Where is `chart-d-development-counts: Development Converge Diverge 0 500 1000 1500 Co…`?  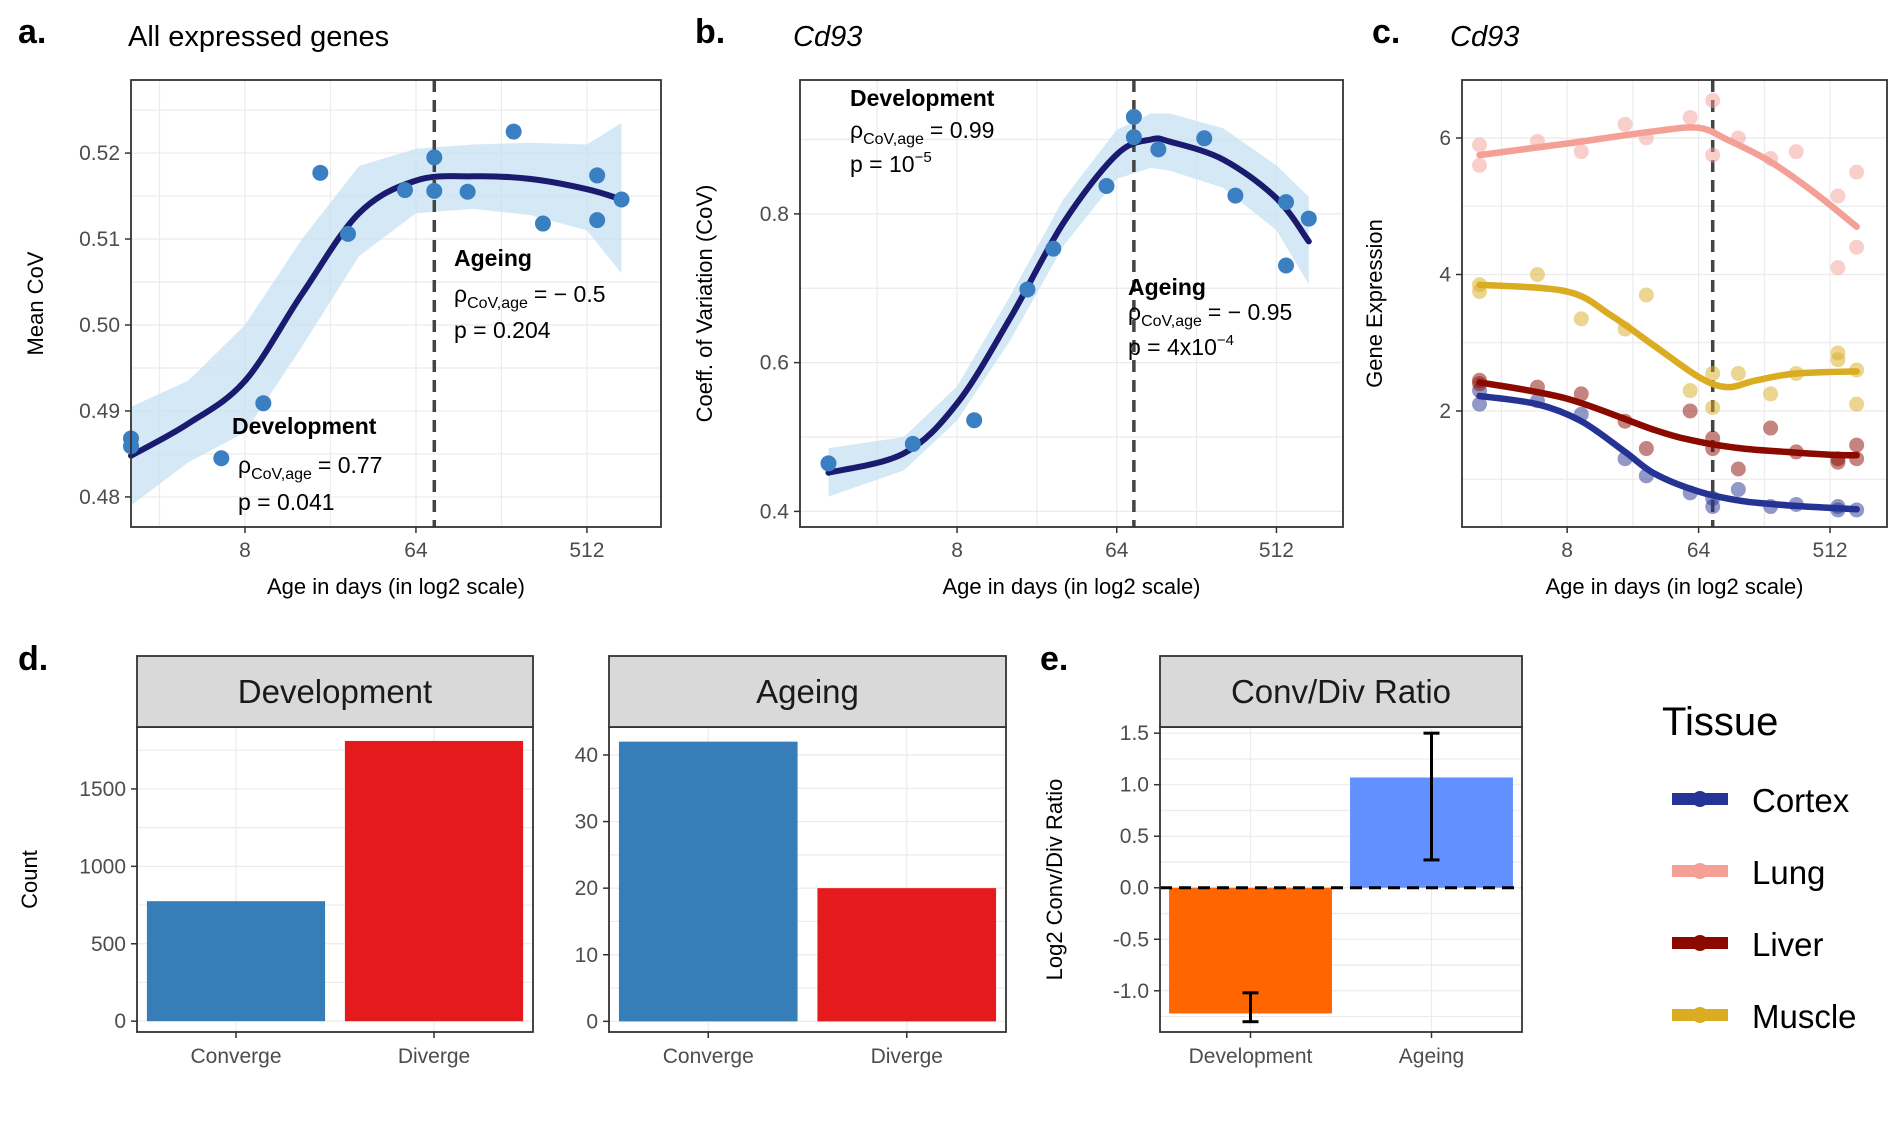 chart-d-development-counts: Development Converge Diverge 0 500 1000 1500 Co… is located at coordinates (275, 861).